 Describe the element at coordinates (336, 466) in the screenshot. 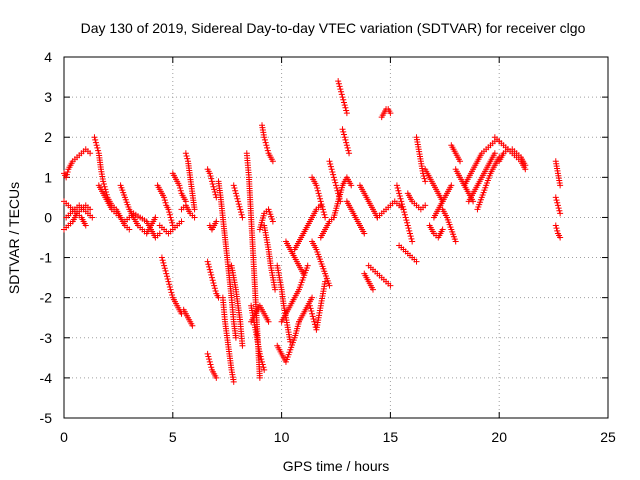

I see `x-axis-label: GPS time / hours` at that location.